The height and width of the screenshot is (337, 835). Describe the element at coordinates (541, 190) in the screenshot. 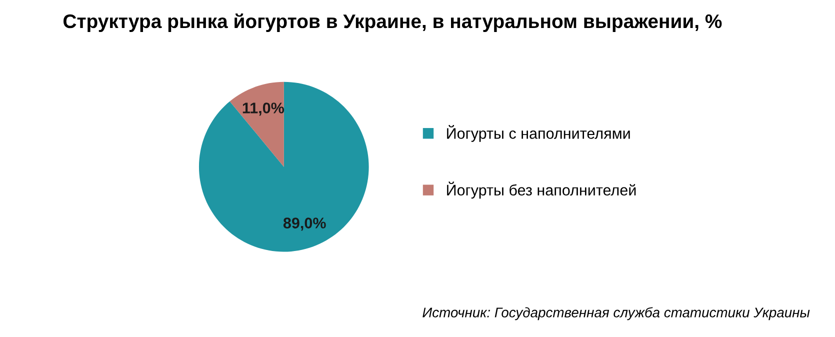

I see `legend-label: Йогурты без наполнителей` at that location.